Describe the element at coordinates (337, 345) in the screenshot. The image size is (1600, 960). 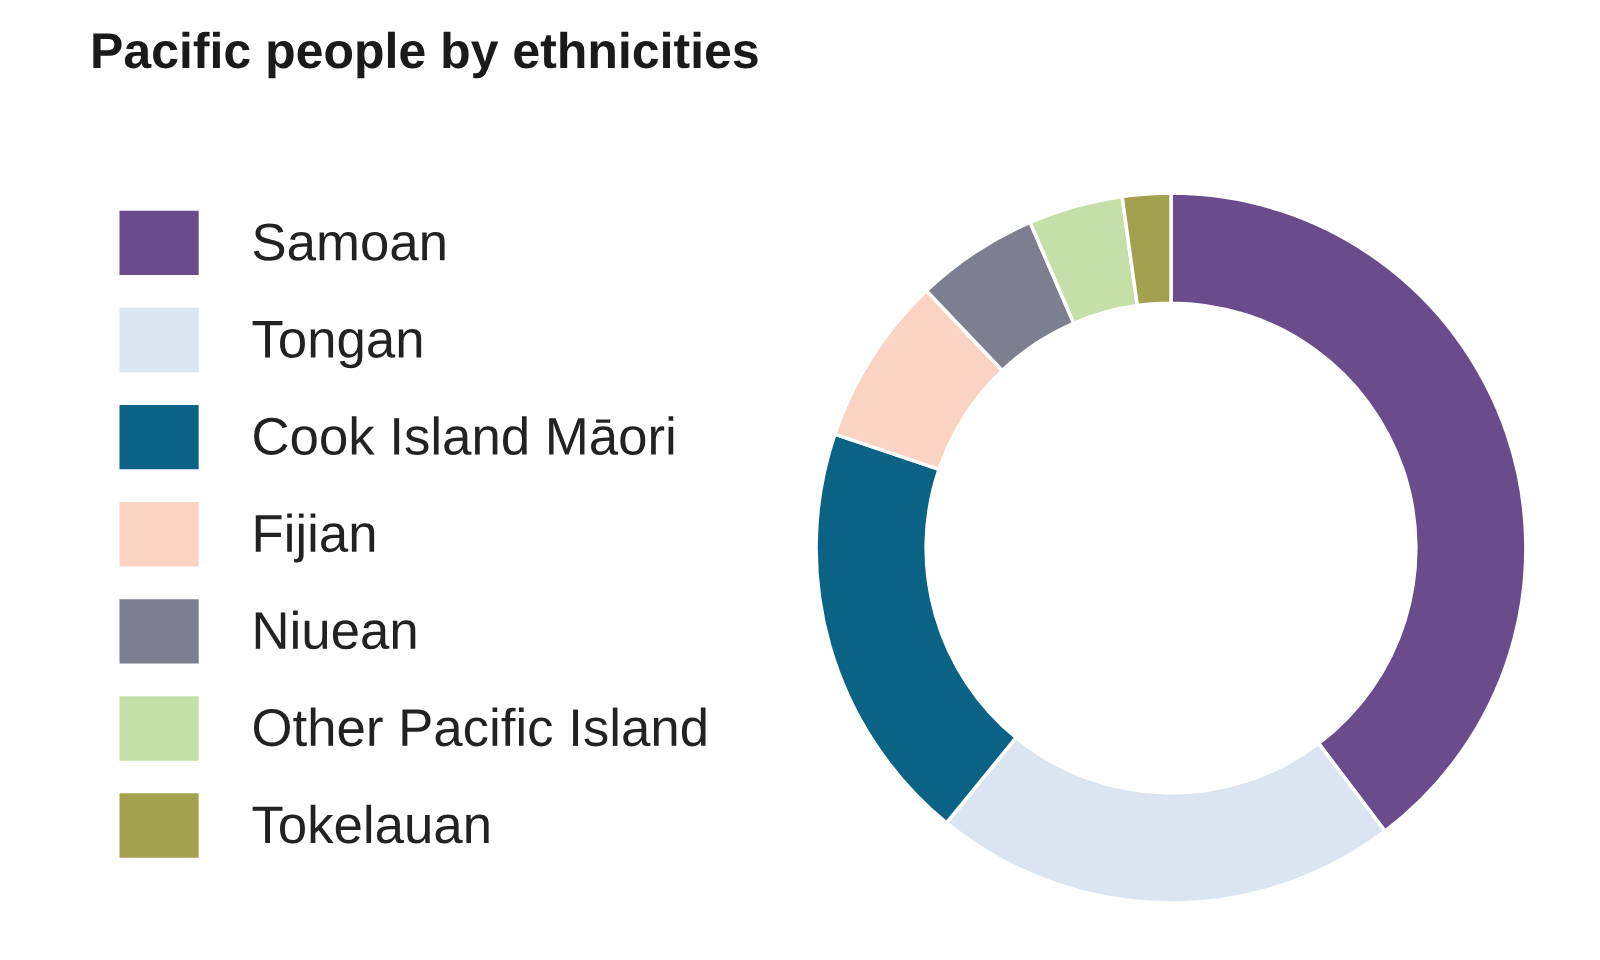
I see `legend-label: Tongan` at that location.